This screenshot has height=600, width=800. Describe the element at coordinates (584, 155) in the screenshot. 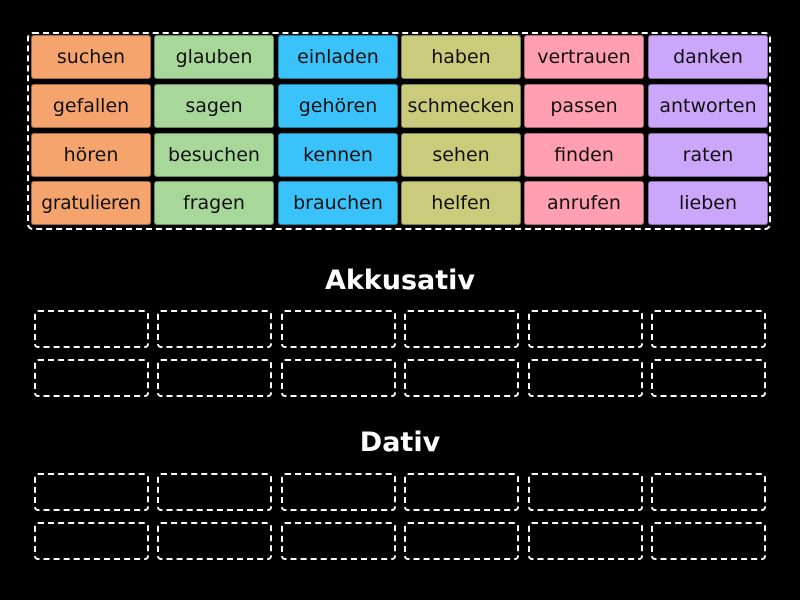

I see `word-tile: finden` at that location.